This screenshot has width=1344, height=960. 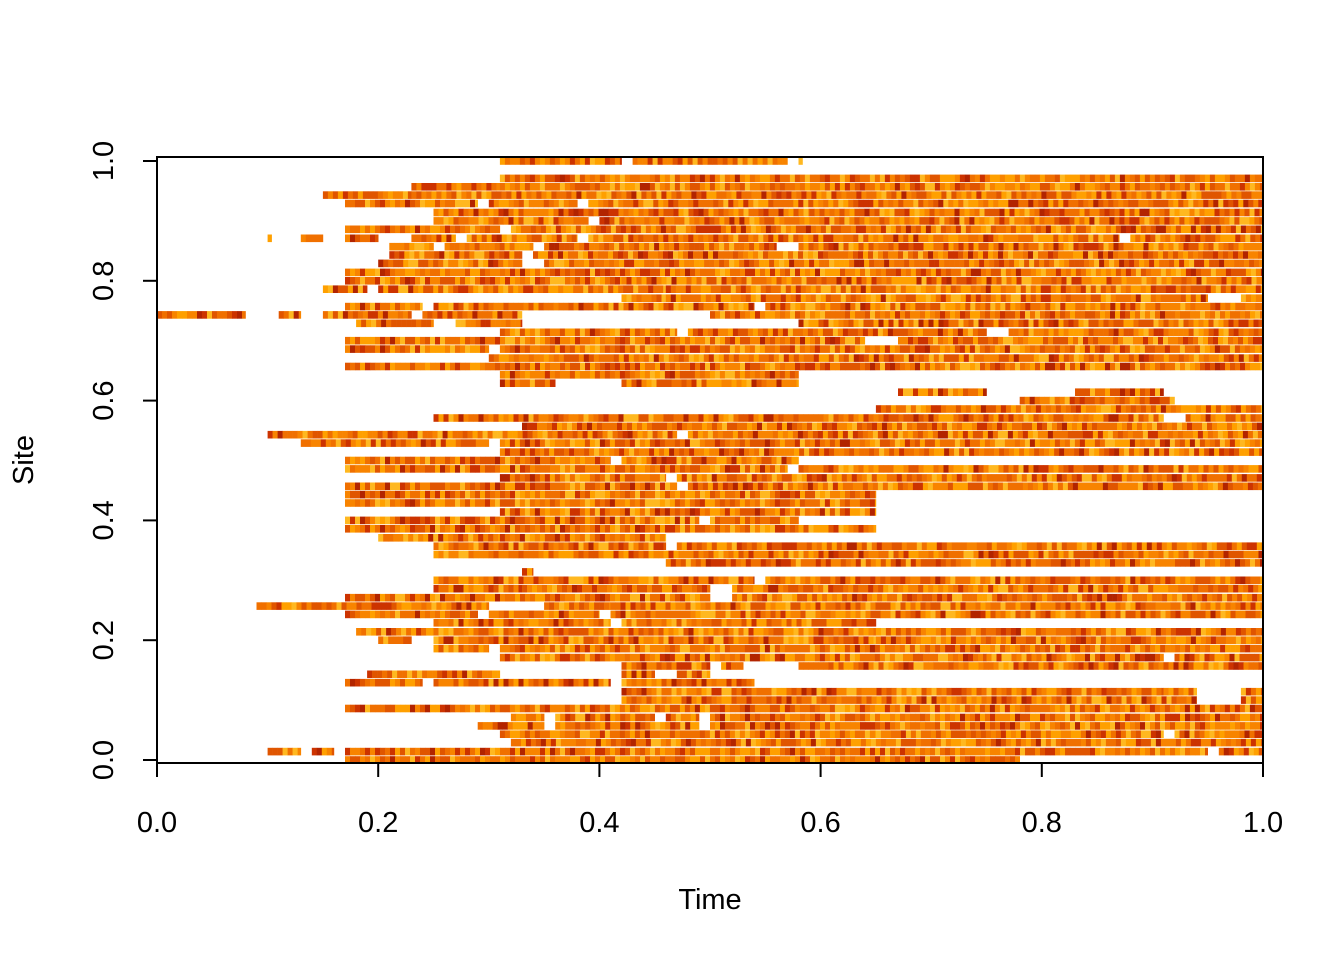 What do you see at coordinates (104, 161) in the screenshot?
I see `y-tick-label: 1.0` at bounding box center [104, 161].